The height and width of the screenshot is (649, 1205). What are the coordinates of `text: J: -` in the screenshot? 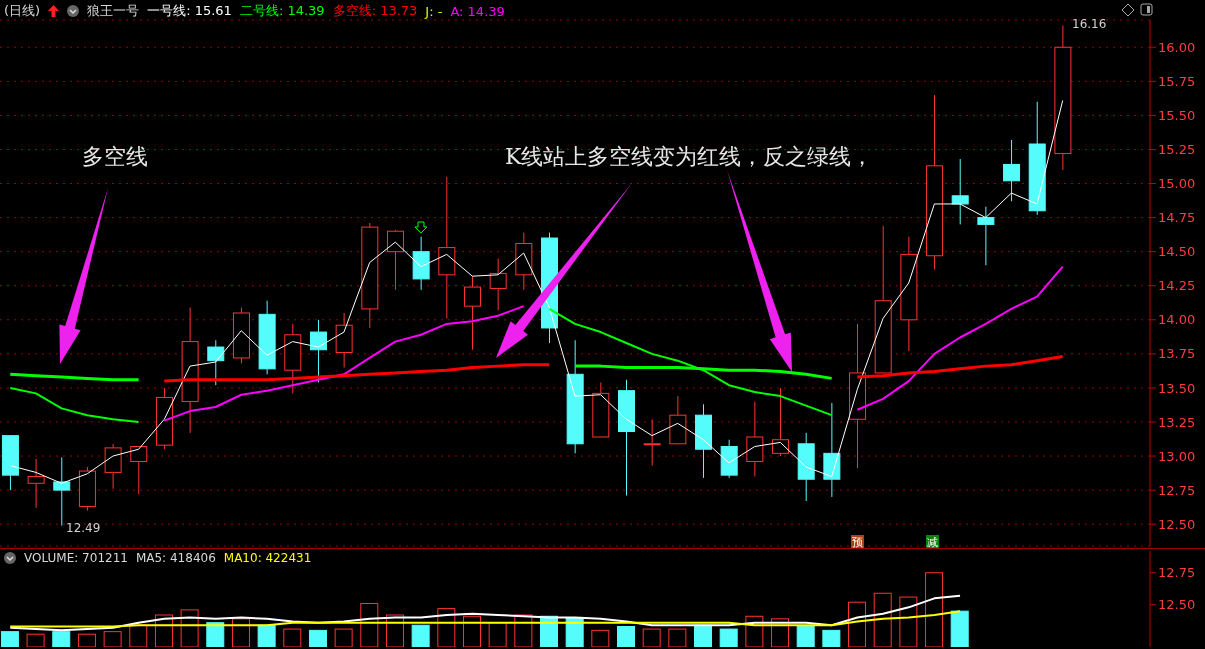 It's located at (434, 11).